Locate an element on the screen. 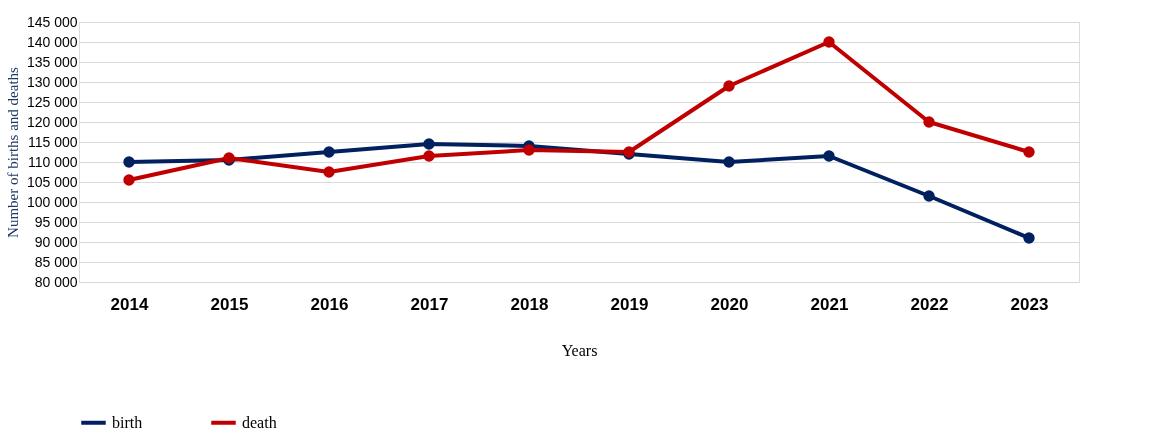 This screenshot has width=1150, height=432. x-tick-label: 2016 is located at coordinates (329, 304).